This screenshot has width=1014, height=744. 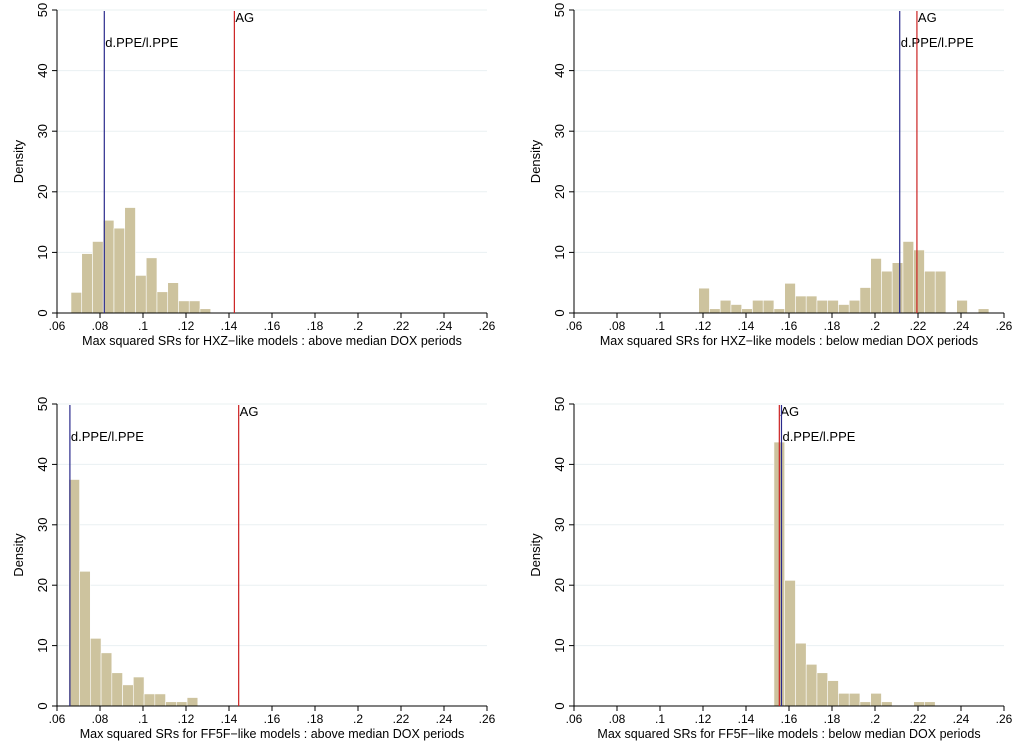 I want to click on x-tick-label: .06, so click(x=574, y=719).